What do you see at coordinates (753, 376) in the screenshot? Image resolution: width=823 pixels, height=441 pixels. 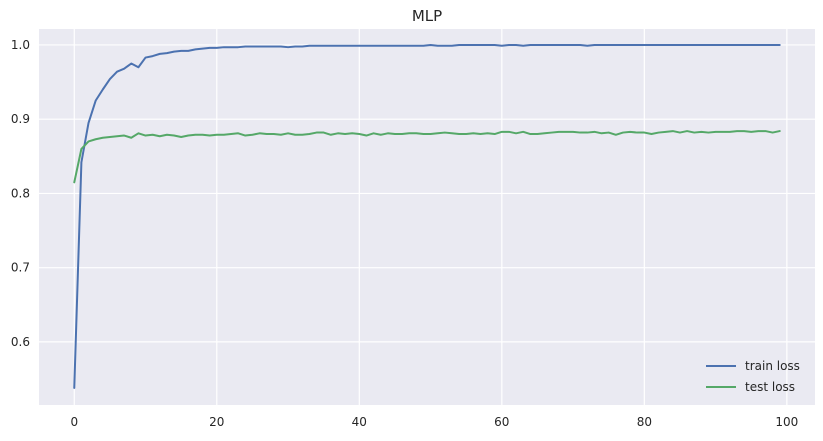 I see `legend: train loss test loss` at bounding box center [753, 376].